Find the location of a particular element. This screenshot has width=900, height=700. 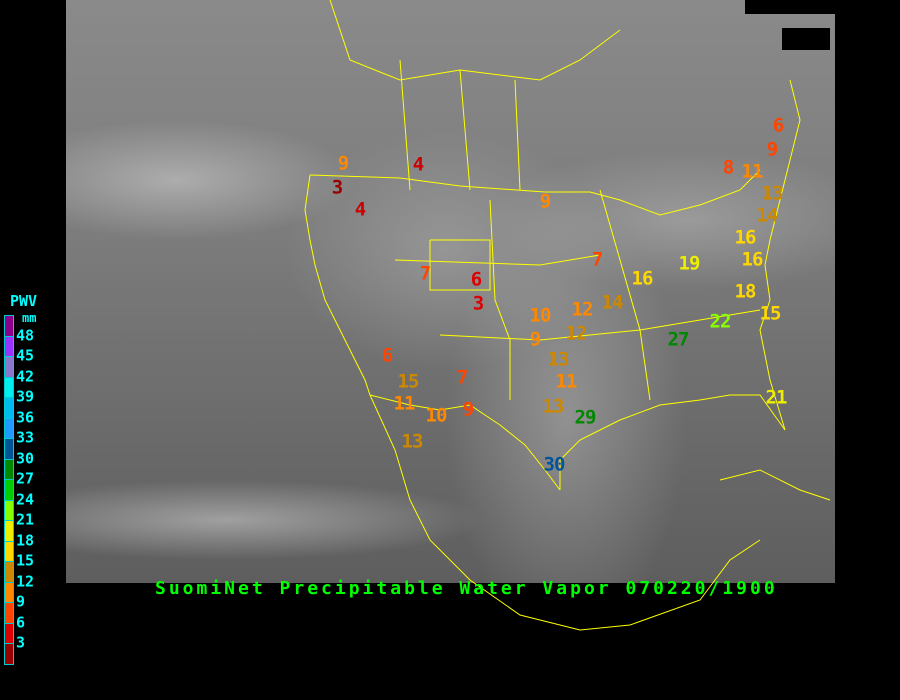

legend-color-bar is located at coordinates (9, 490).